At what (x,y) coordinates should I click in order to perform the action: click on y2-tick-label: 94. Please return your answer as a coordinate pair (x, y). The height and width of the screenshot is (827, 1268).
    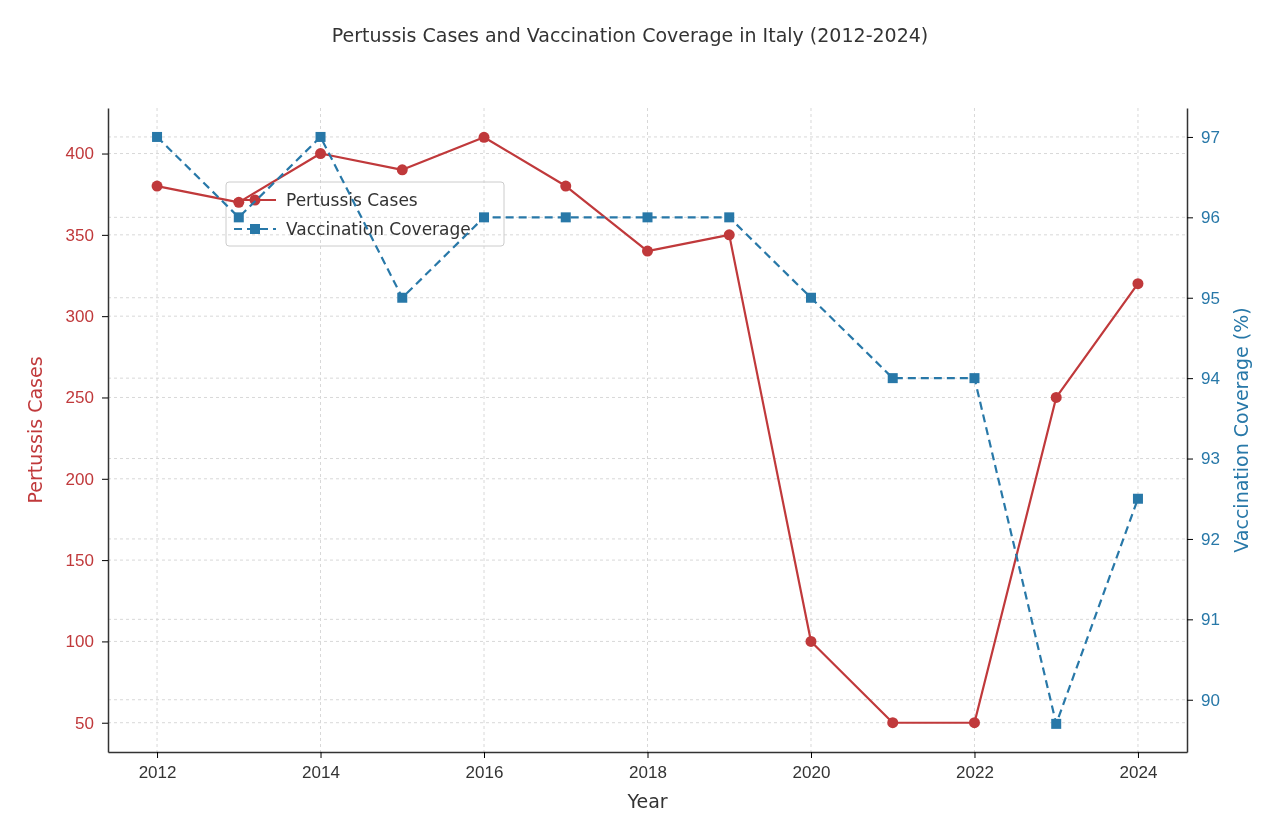
    Looking at the image, I should click on (1211, 379).